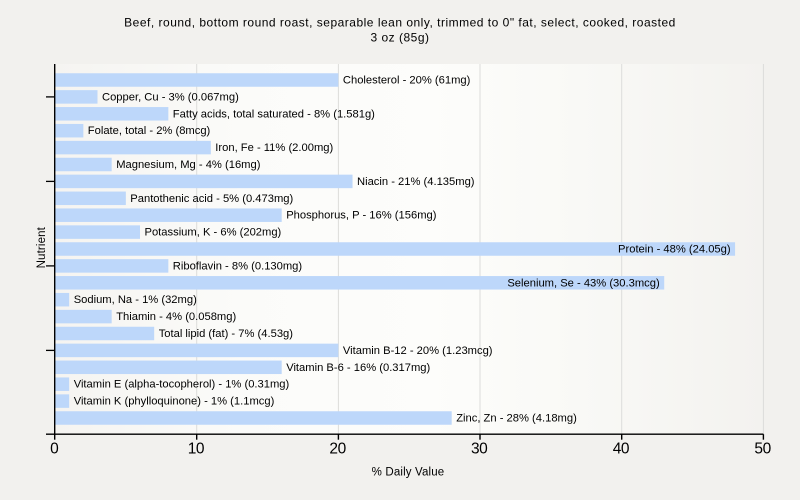 Image resolution: width=800 pixels, height=500 pixels. What do you see at coordinates (621, 449) in the screenshot?
I see `svg-text: 40` at bounding box center [621, 449].